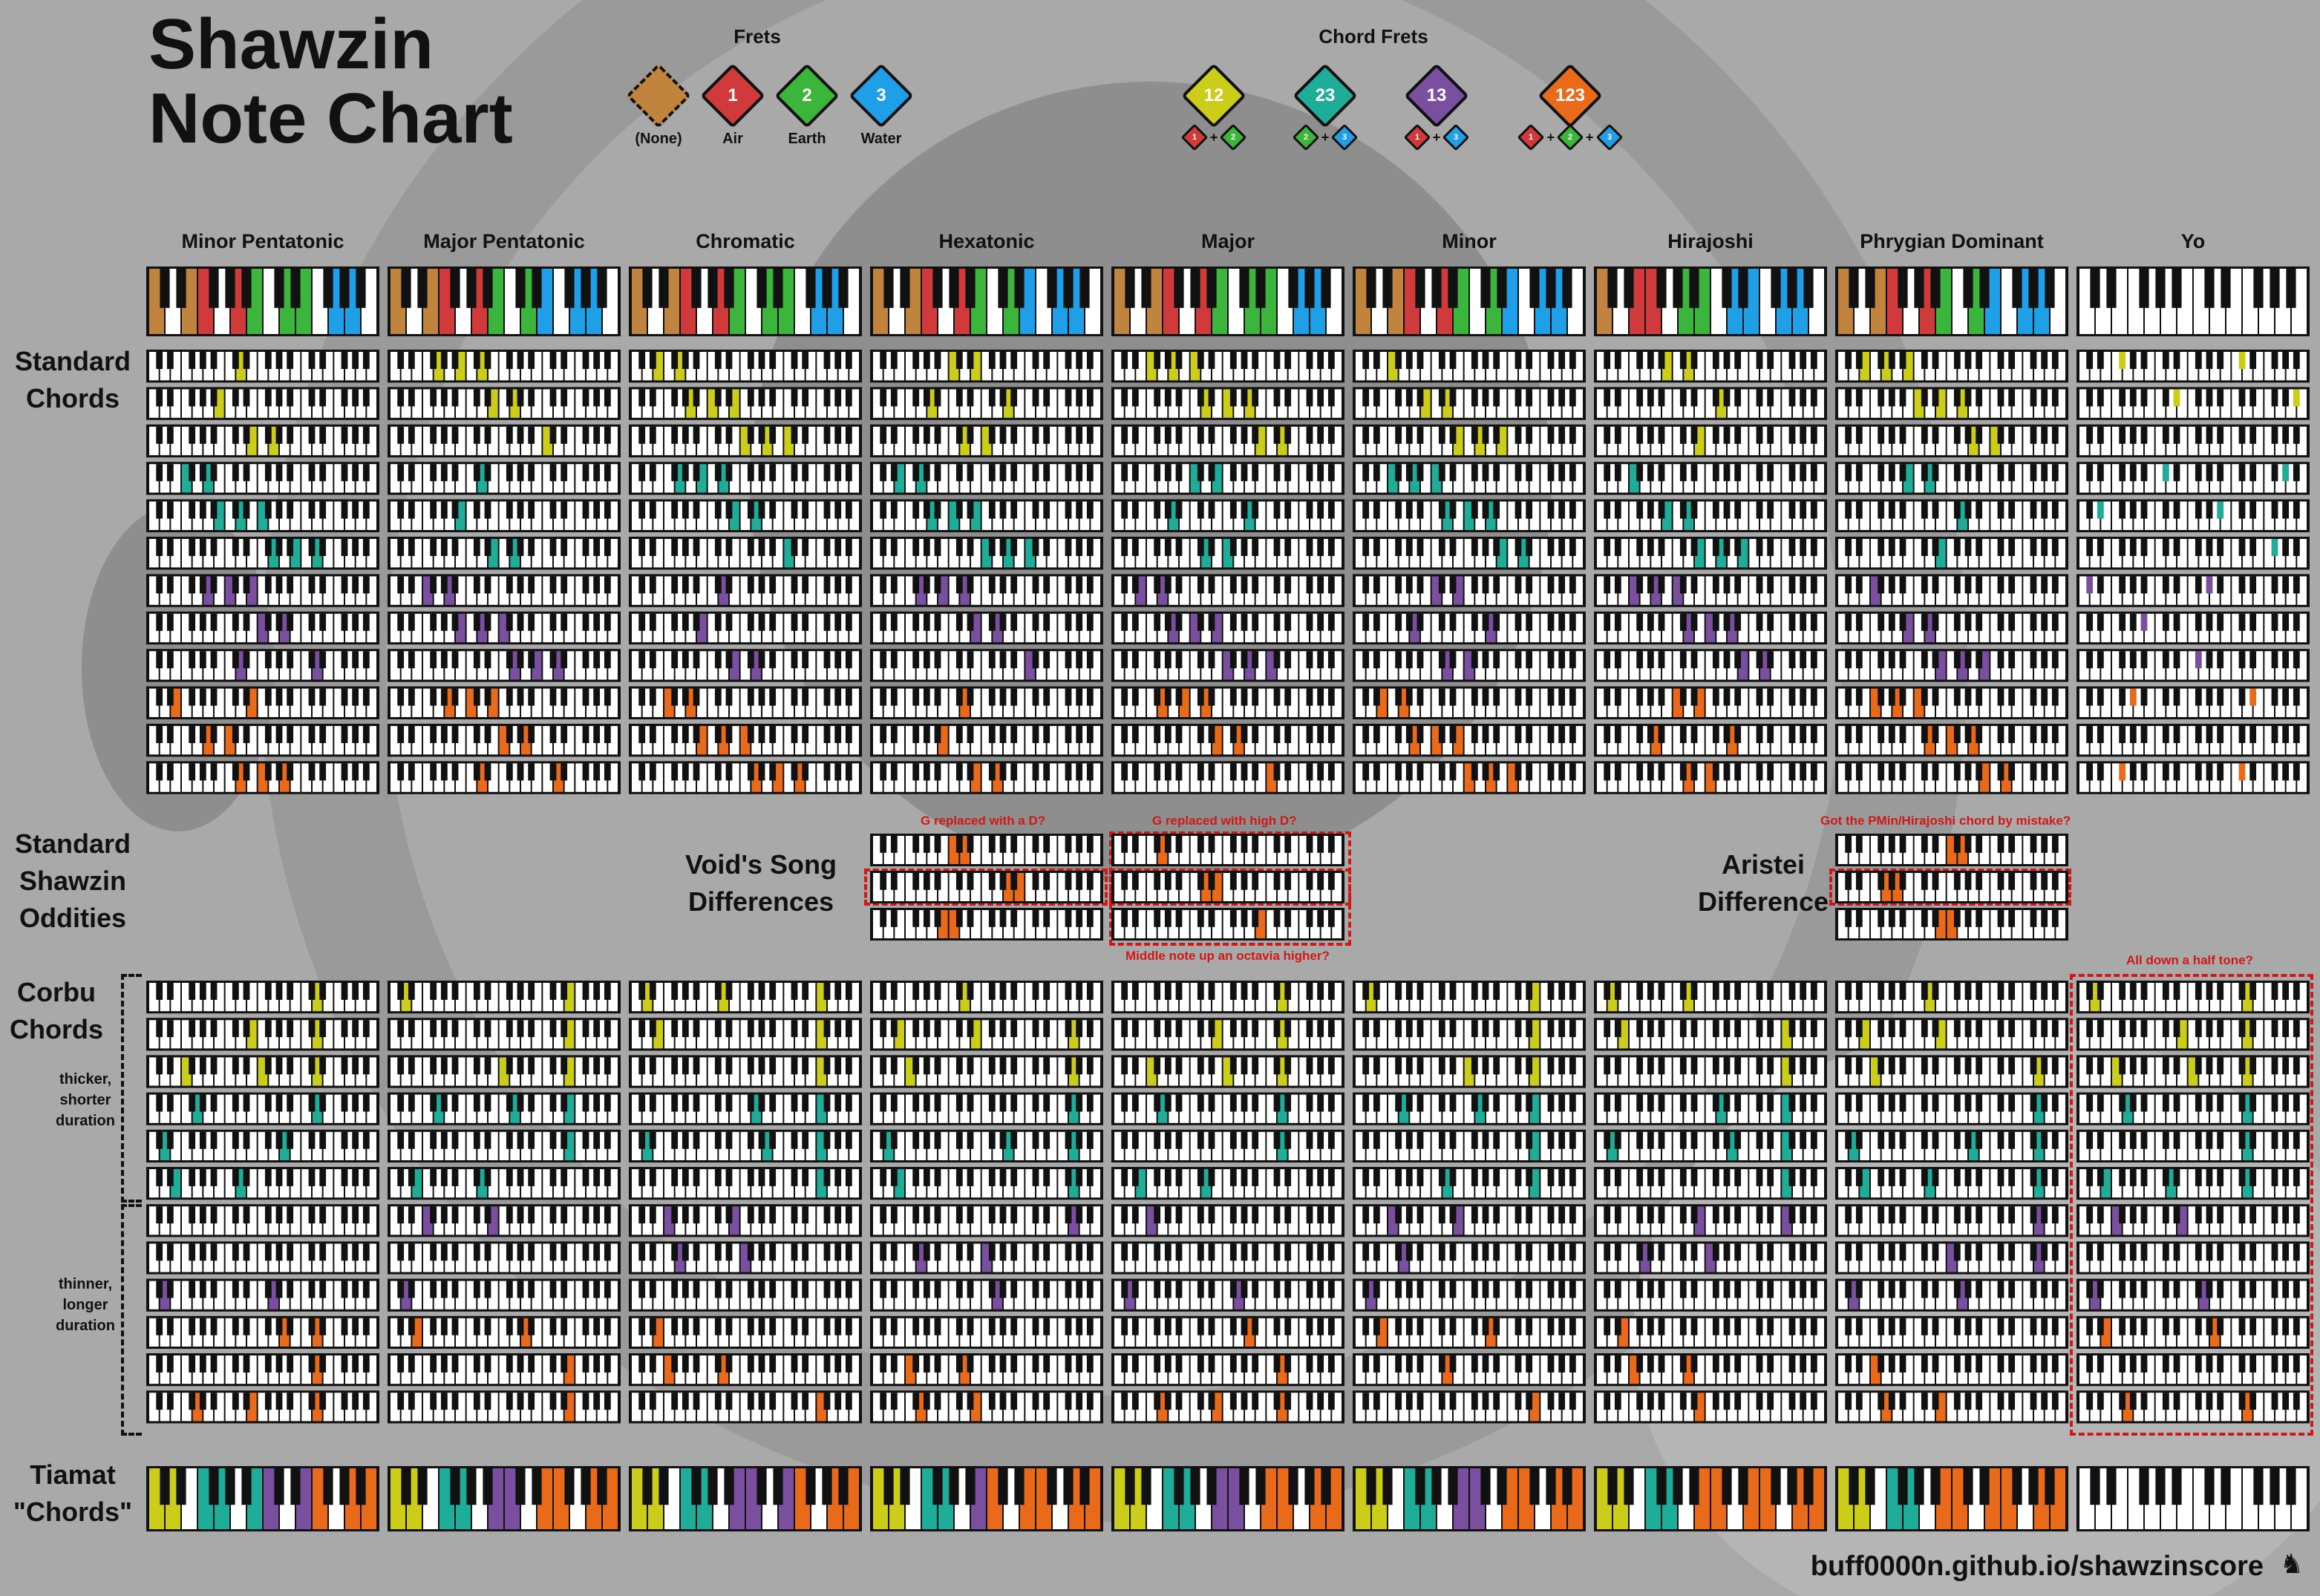 The image size is (2320, 1596). I want to click on corbu-thin-bracket, so click(131, 1320).